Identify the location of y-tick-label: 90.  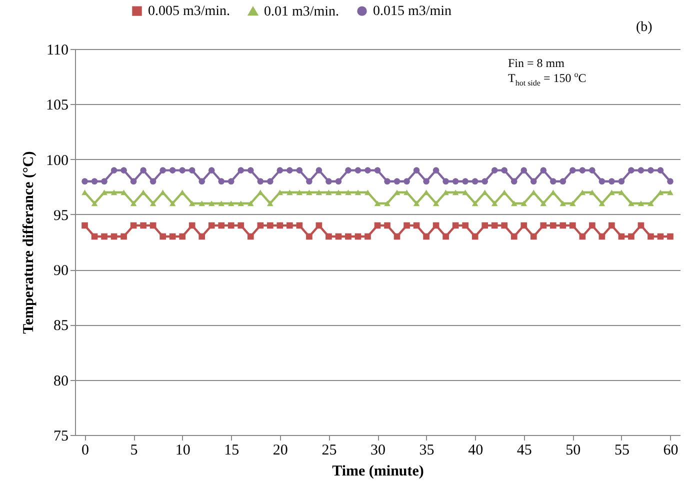
(61, 271).